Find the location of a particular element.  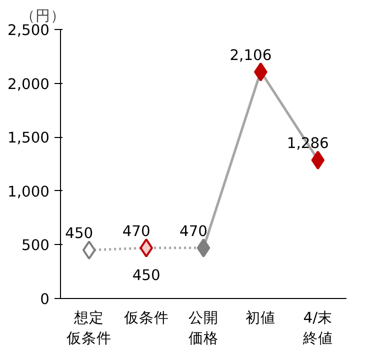

y-tick-label: 1,500 is located at coordinates (29, 138).